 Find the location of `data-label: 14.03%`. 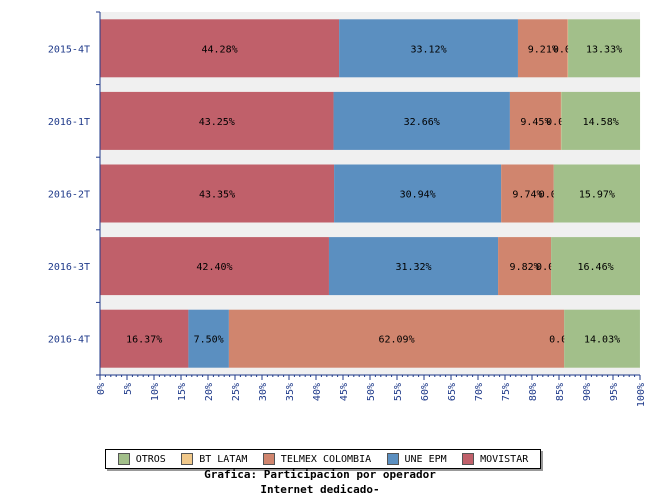

data-label: 14.03% is located at coordinates (602, 340).